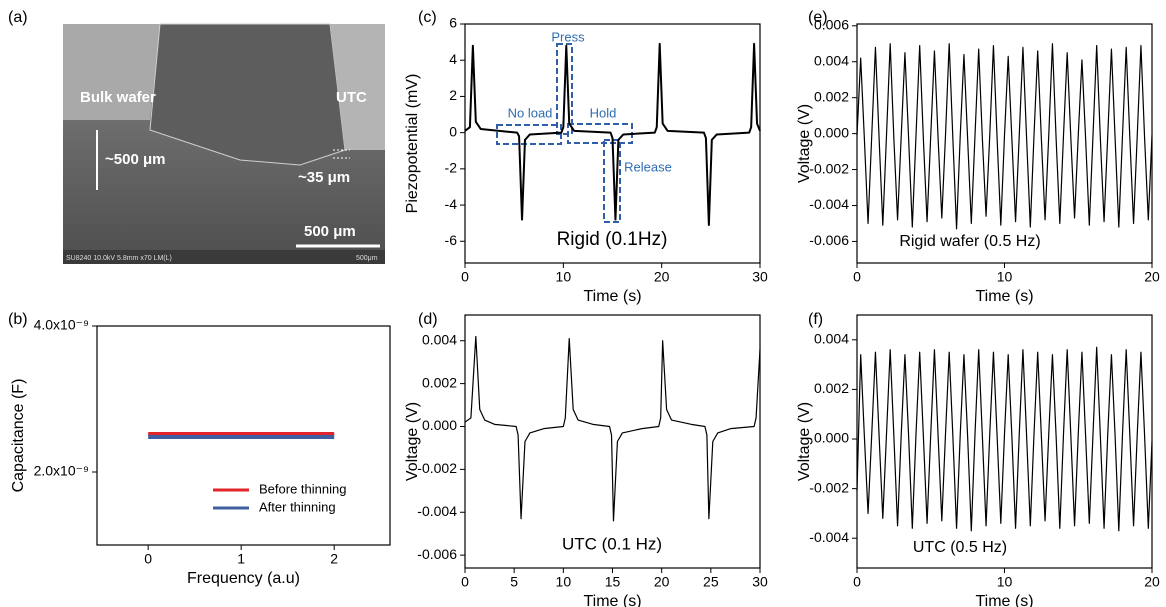 The width and height of the screenshot is (1166, 607). I want to click on y-tick-label: -6, so click(451, 240).